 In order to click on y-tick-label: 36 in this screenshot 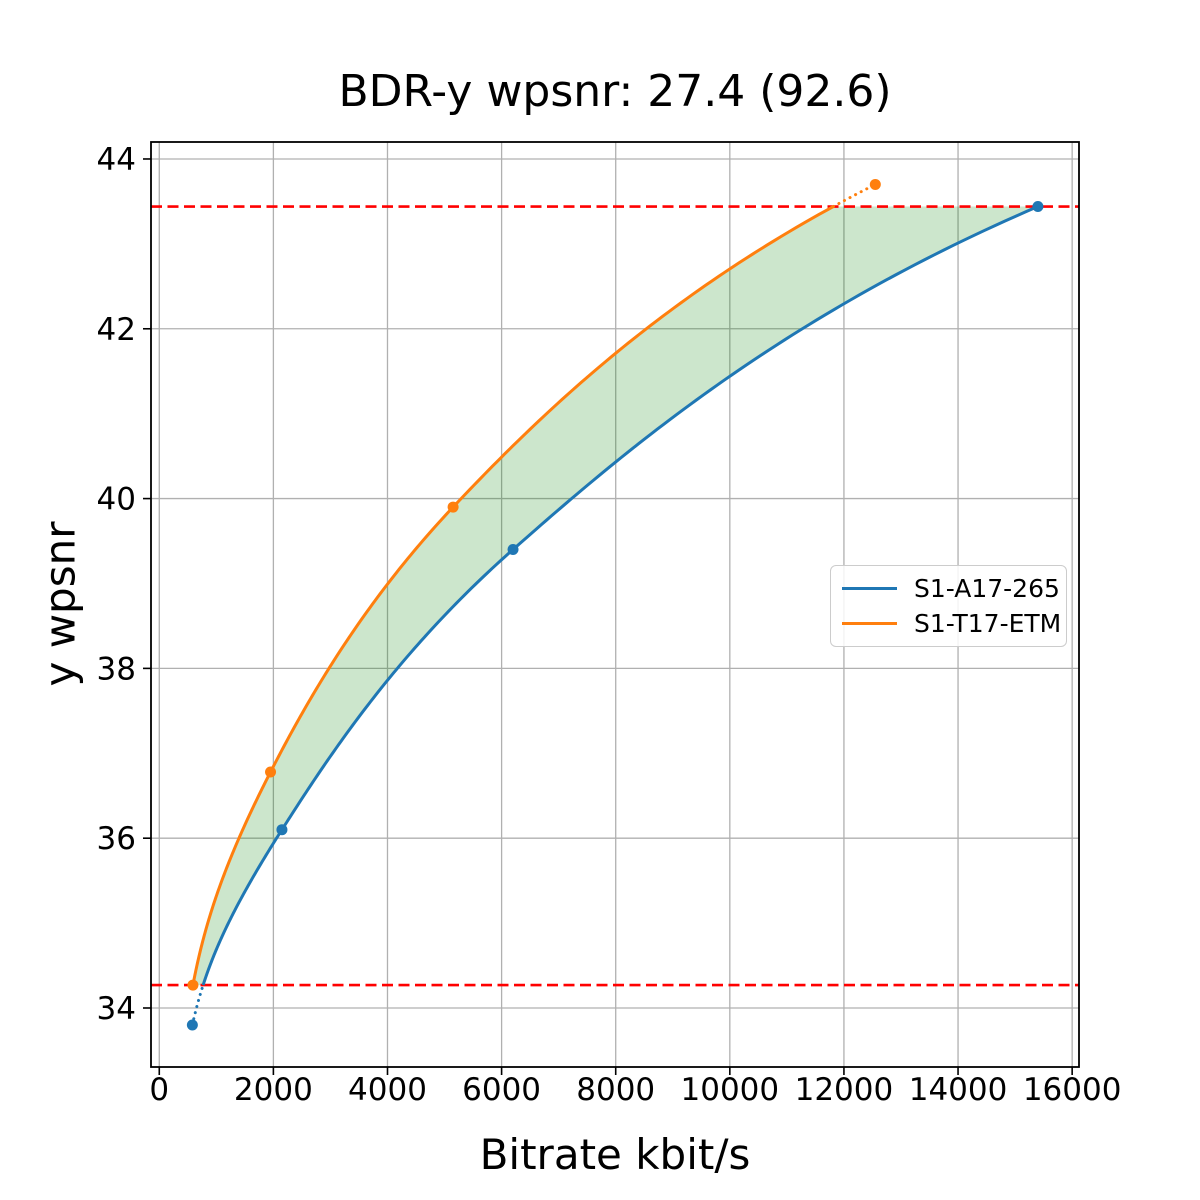, I will do `click(116, 839)`.